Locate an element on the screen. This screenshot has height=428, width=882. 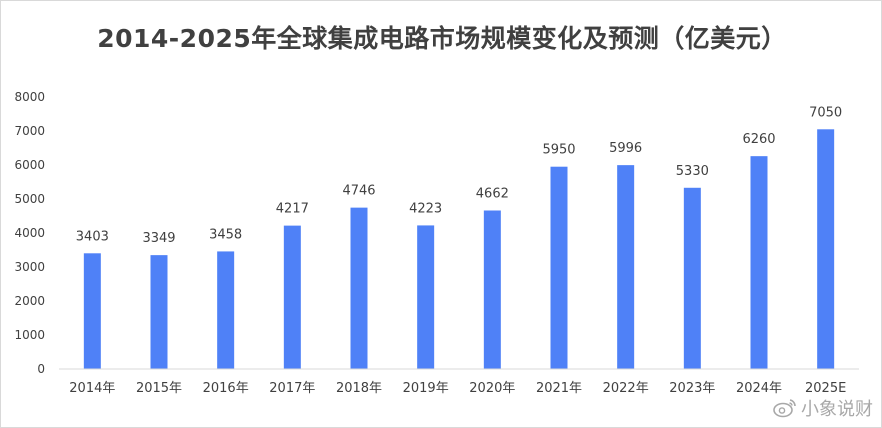
data-label: 6260 is located at coordinates (758, 139).